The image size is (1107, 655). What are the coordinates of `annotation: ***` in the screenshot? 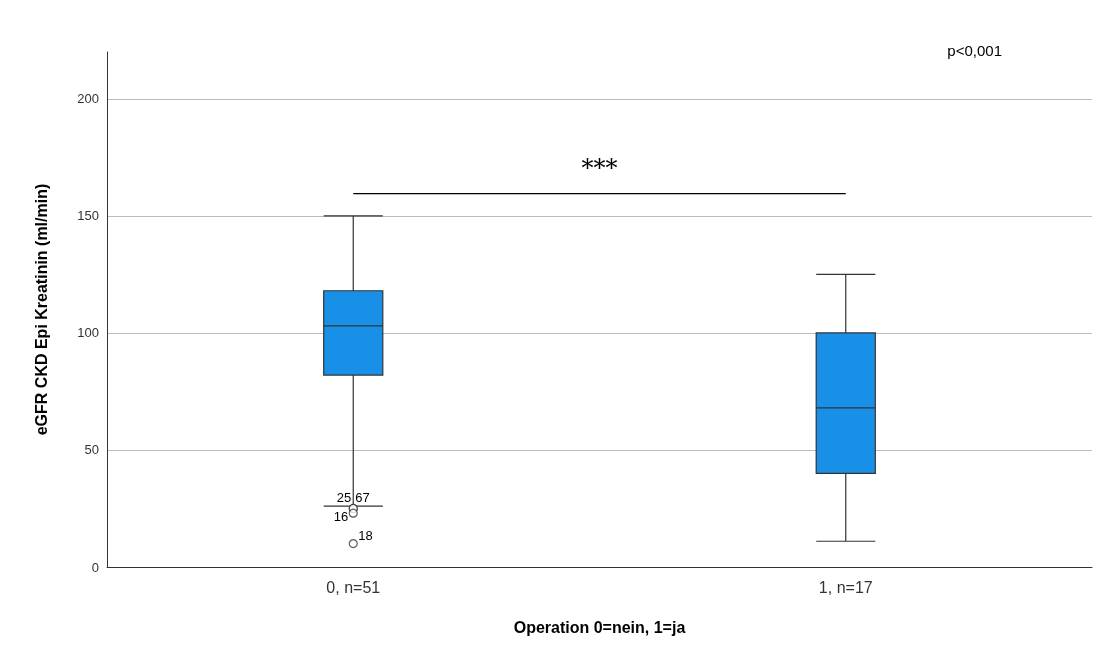 It's located at (599, 167).